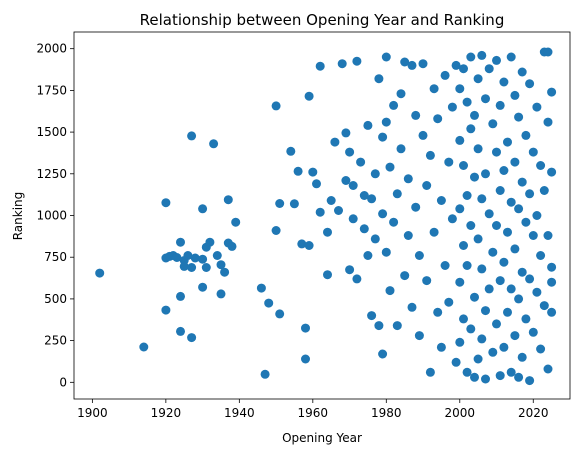 The image size is (580, 455). Describe the element at coordinates (51, 49) in the screenshot. I see `y-tick-label: 2000` at that location.